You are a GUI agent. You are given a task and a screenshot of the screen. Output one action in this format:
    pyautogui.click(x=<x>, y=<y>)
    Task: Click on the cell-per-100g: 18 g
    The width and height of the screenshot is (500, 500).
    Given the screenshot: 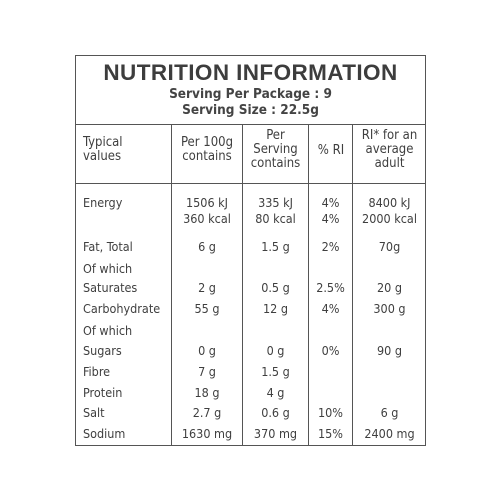 What is the action you would take?
    pyautogui.click(x=207, y=392)
    